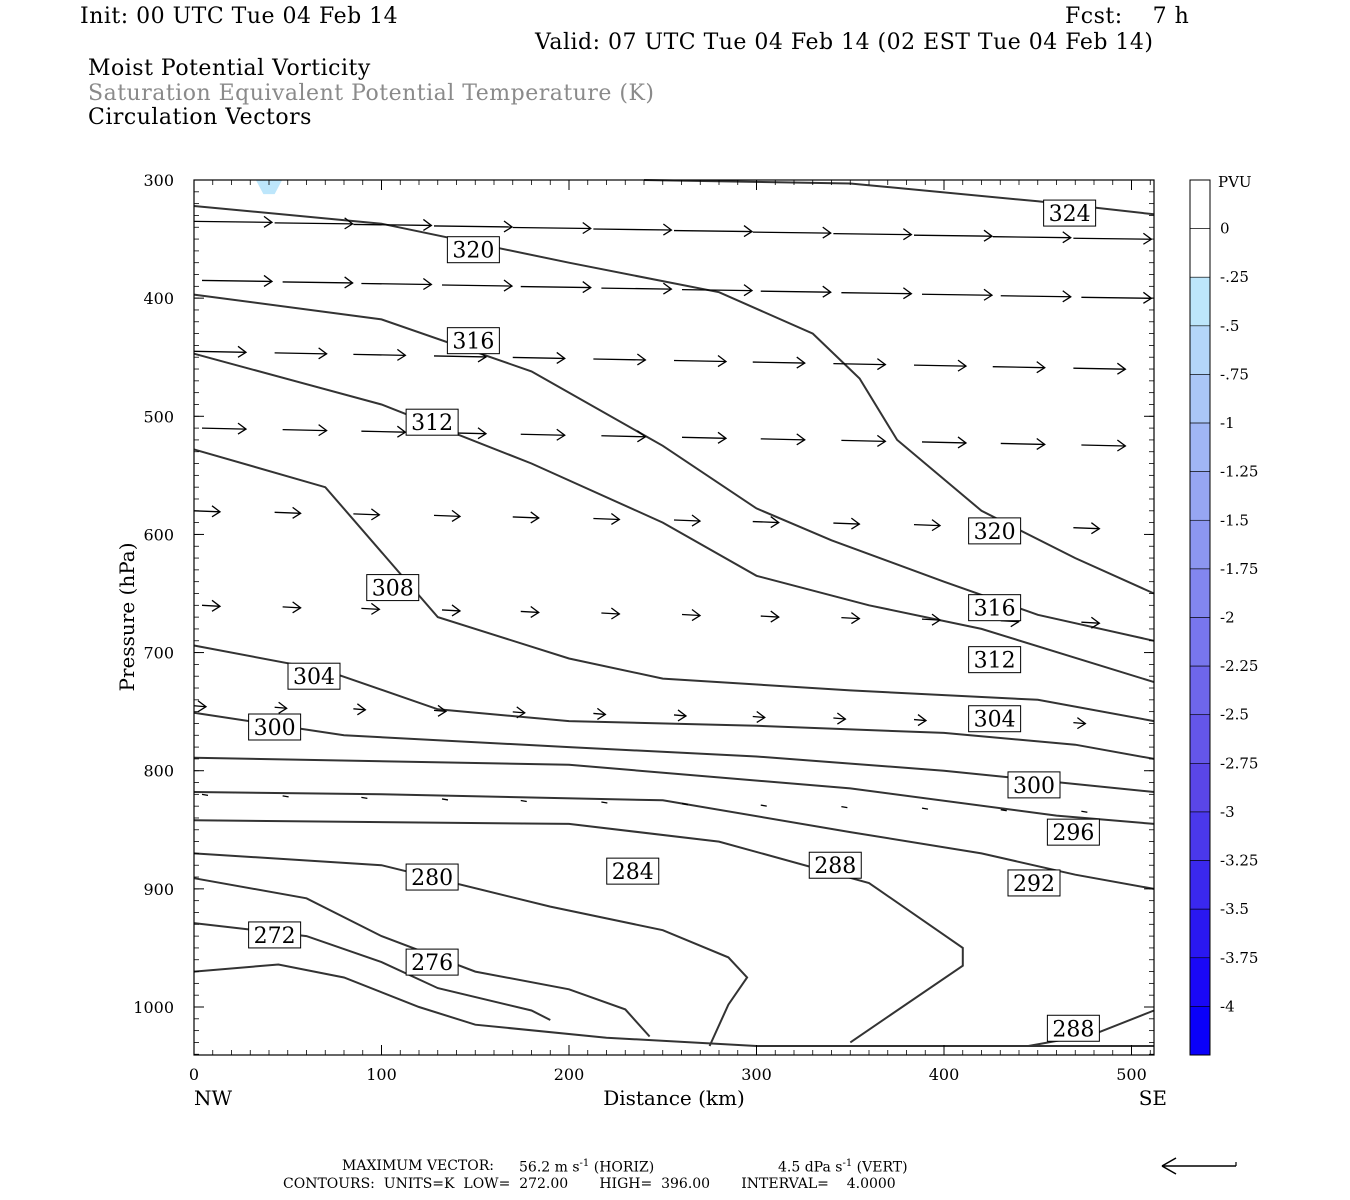 The height and width of the screenshot is (1200, 1350). I want to click on contour-label-324-0: 324, so click(1070, 214).